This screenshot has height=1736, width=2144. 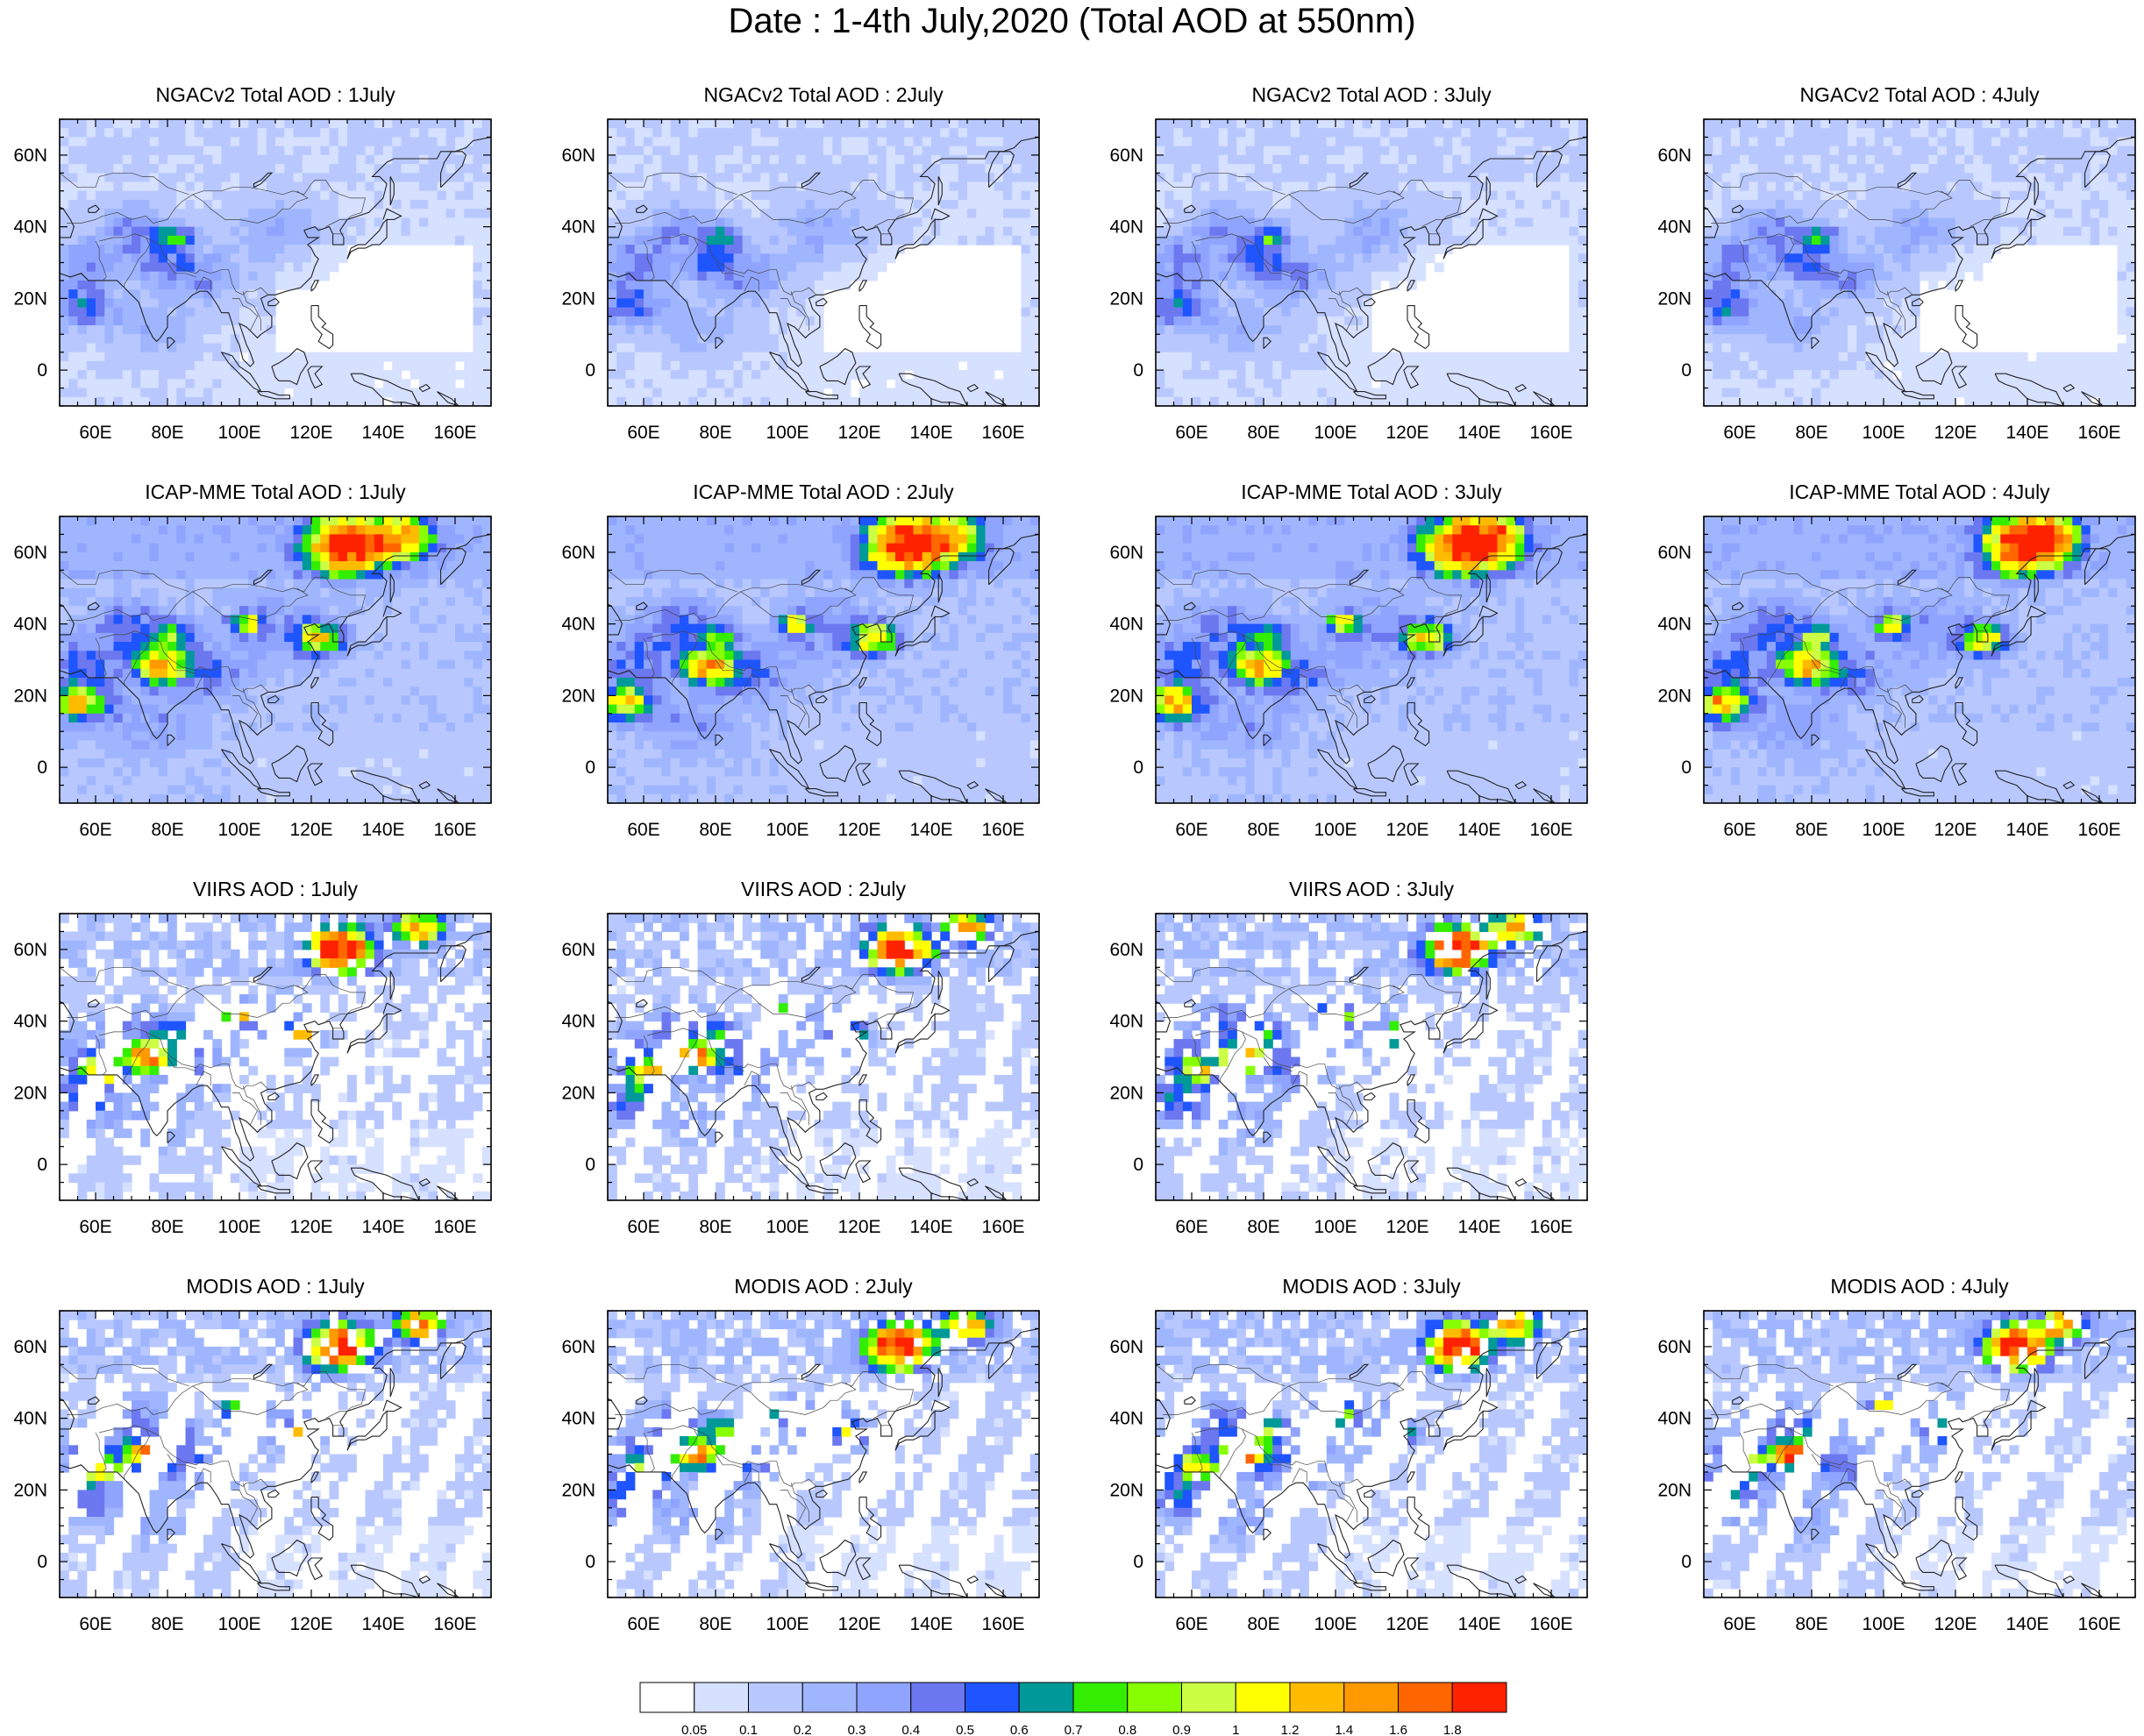 What do you see at coordinates (1002, 433) in the screenshot?
I see `x-tick-label: 160E` at bounding box center [1002, 433].